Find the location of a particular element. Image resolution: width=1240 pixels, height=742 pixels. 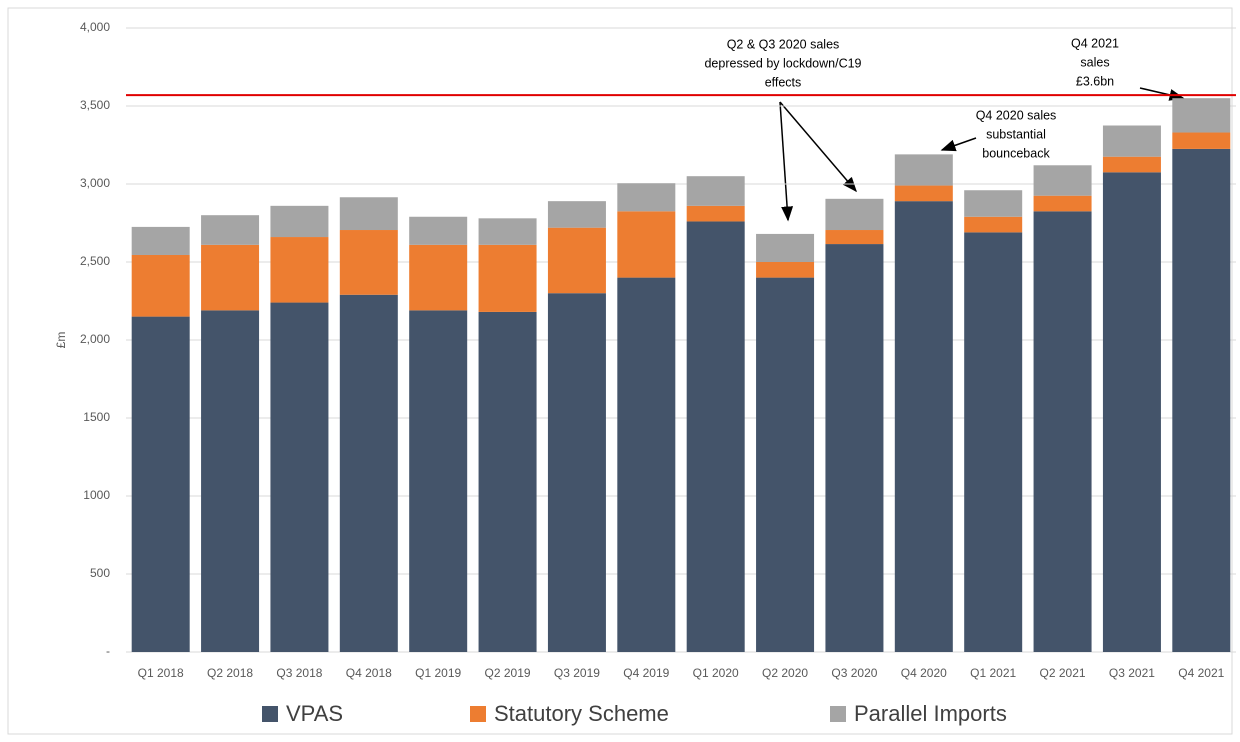

annotation-text: depressed by lockdown/C19 is located at coordinates (782, 63).